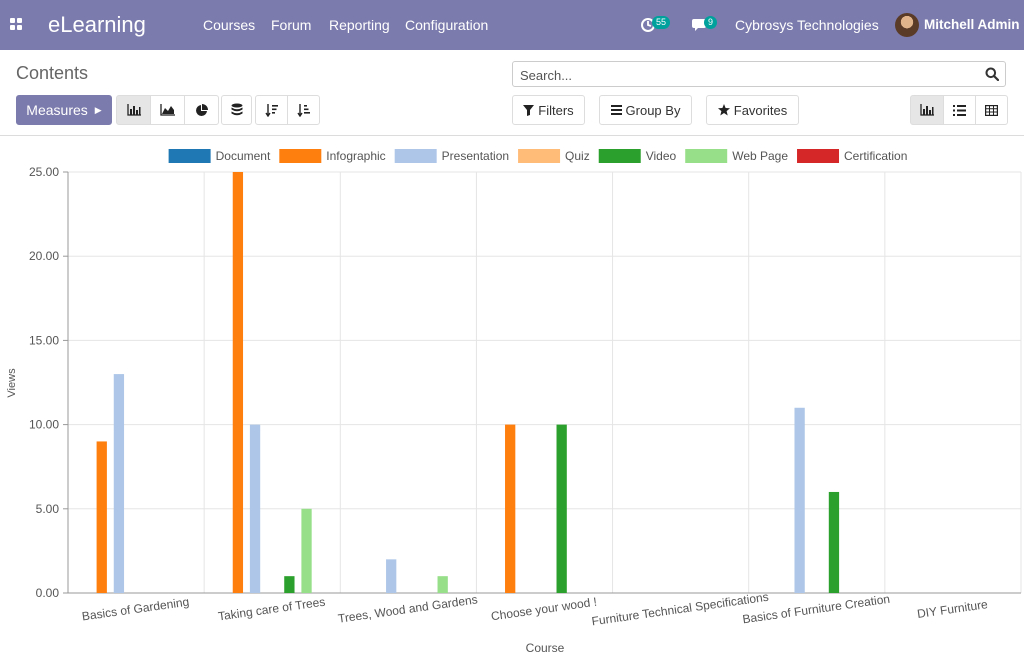 Image resolution: width=1024 pixels, height=656 pixels. I want to click on y-tick-label: 0.00, so click(48, 593).